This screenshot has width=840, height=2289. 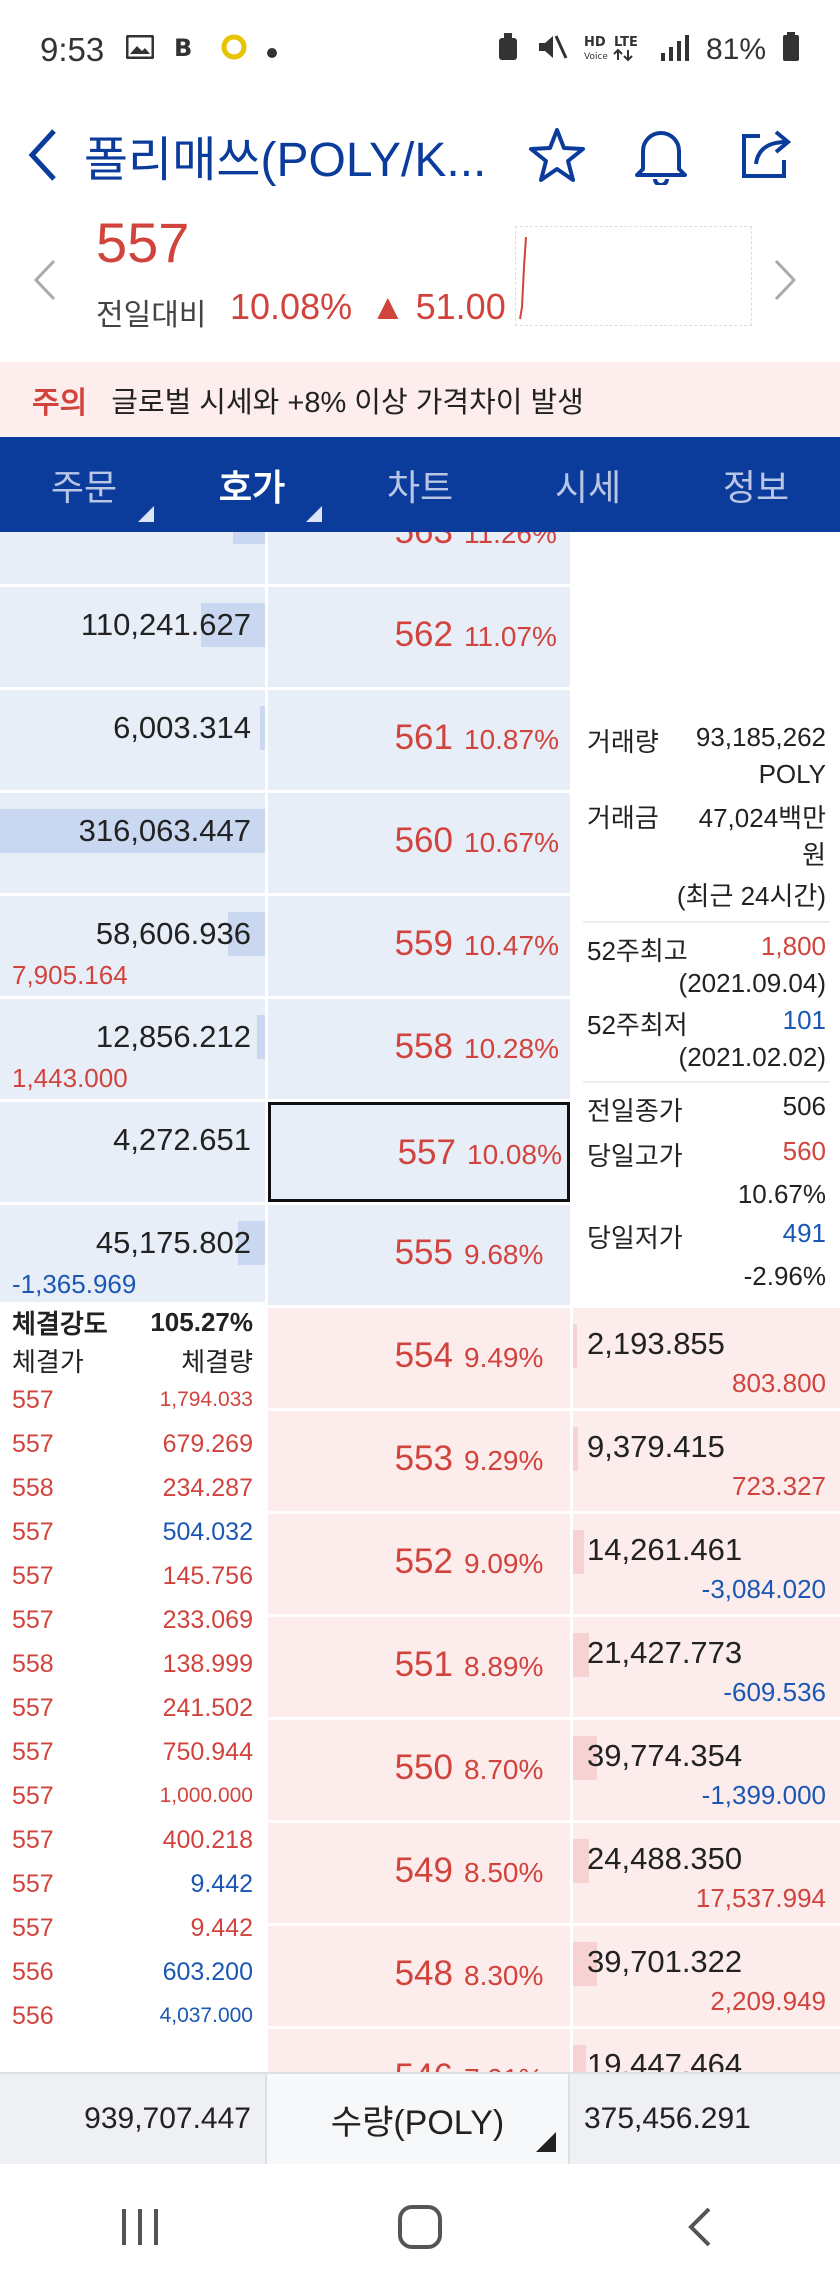 I want to click on ask-price-cell: 561 10.87%, so click(x=419, y=740).